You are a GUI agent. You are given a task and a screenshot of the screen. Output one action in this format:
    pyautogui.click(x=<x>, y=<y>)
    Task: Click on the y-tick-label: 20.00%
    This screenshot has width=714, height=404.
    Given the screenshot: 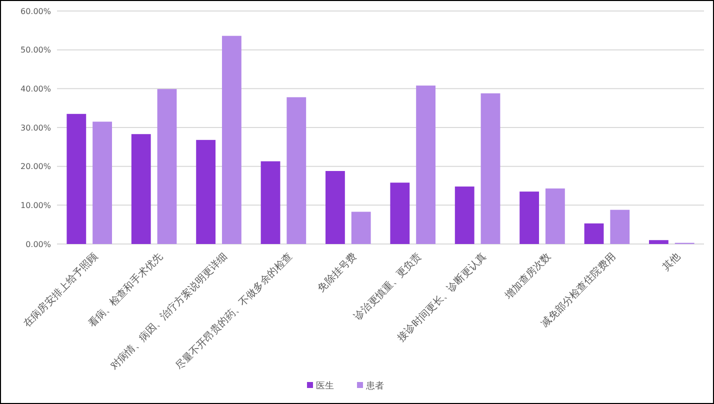 What is the action you would take?
    pyautogui.click(x=36, y=167)
    